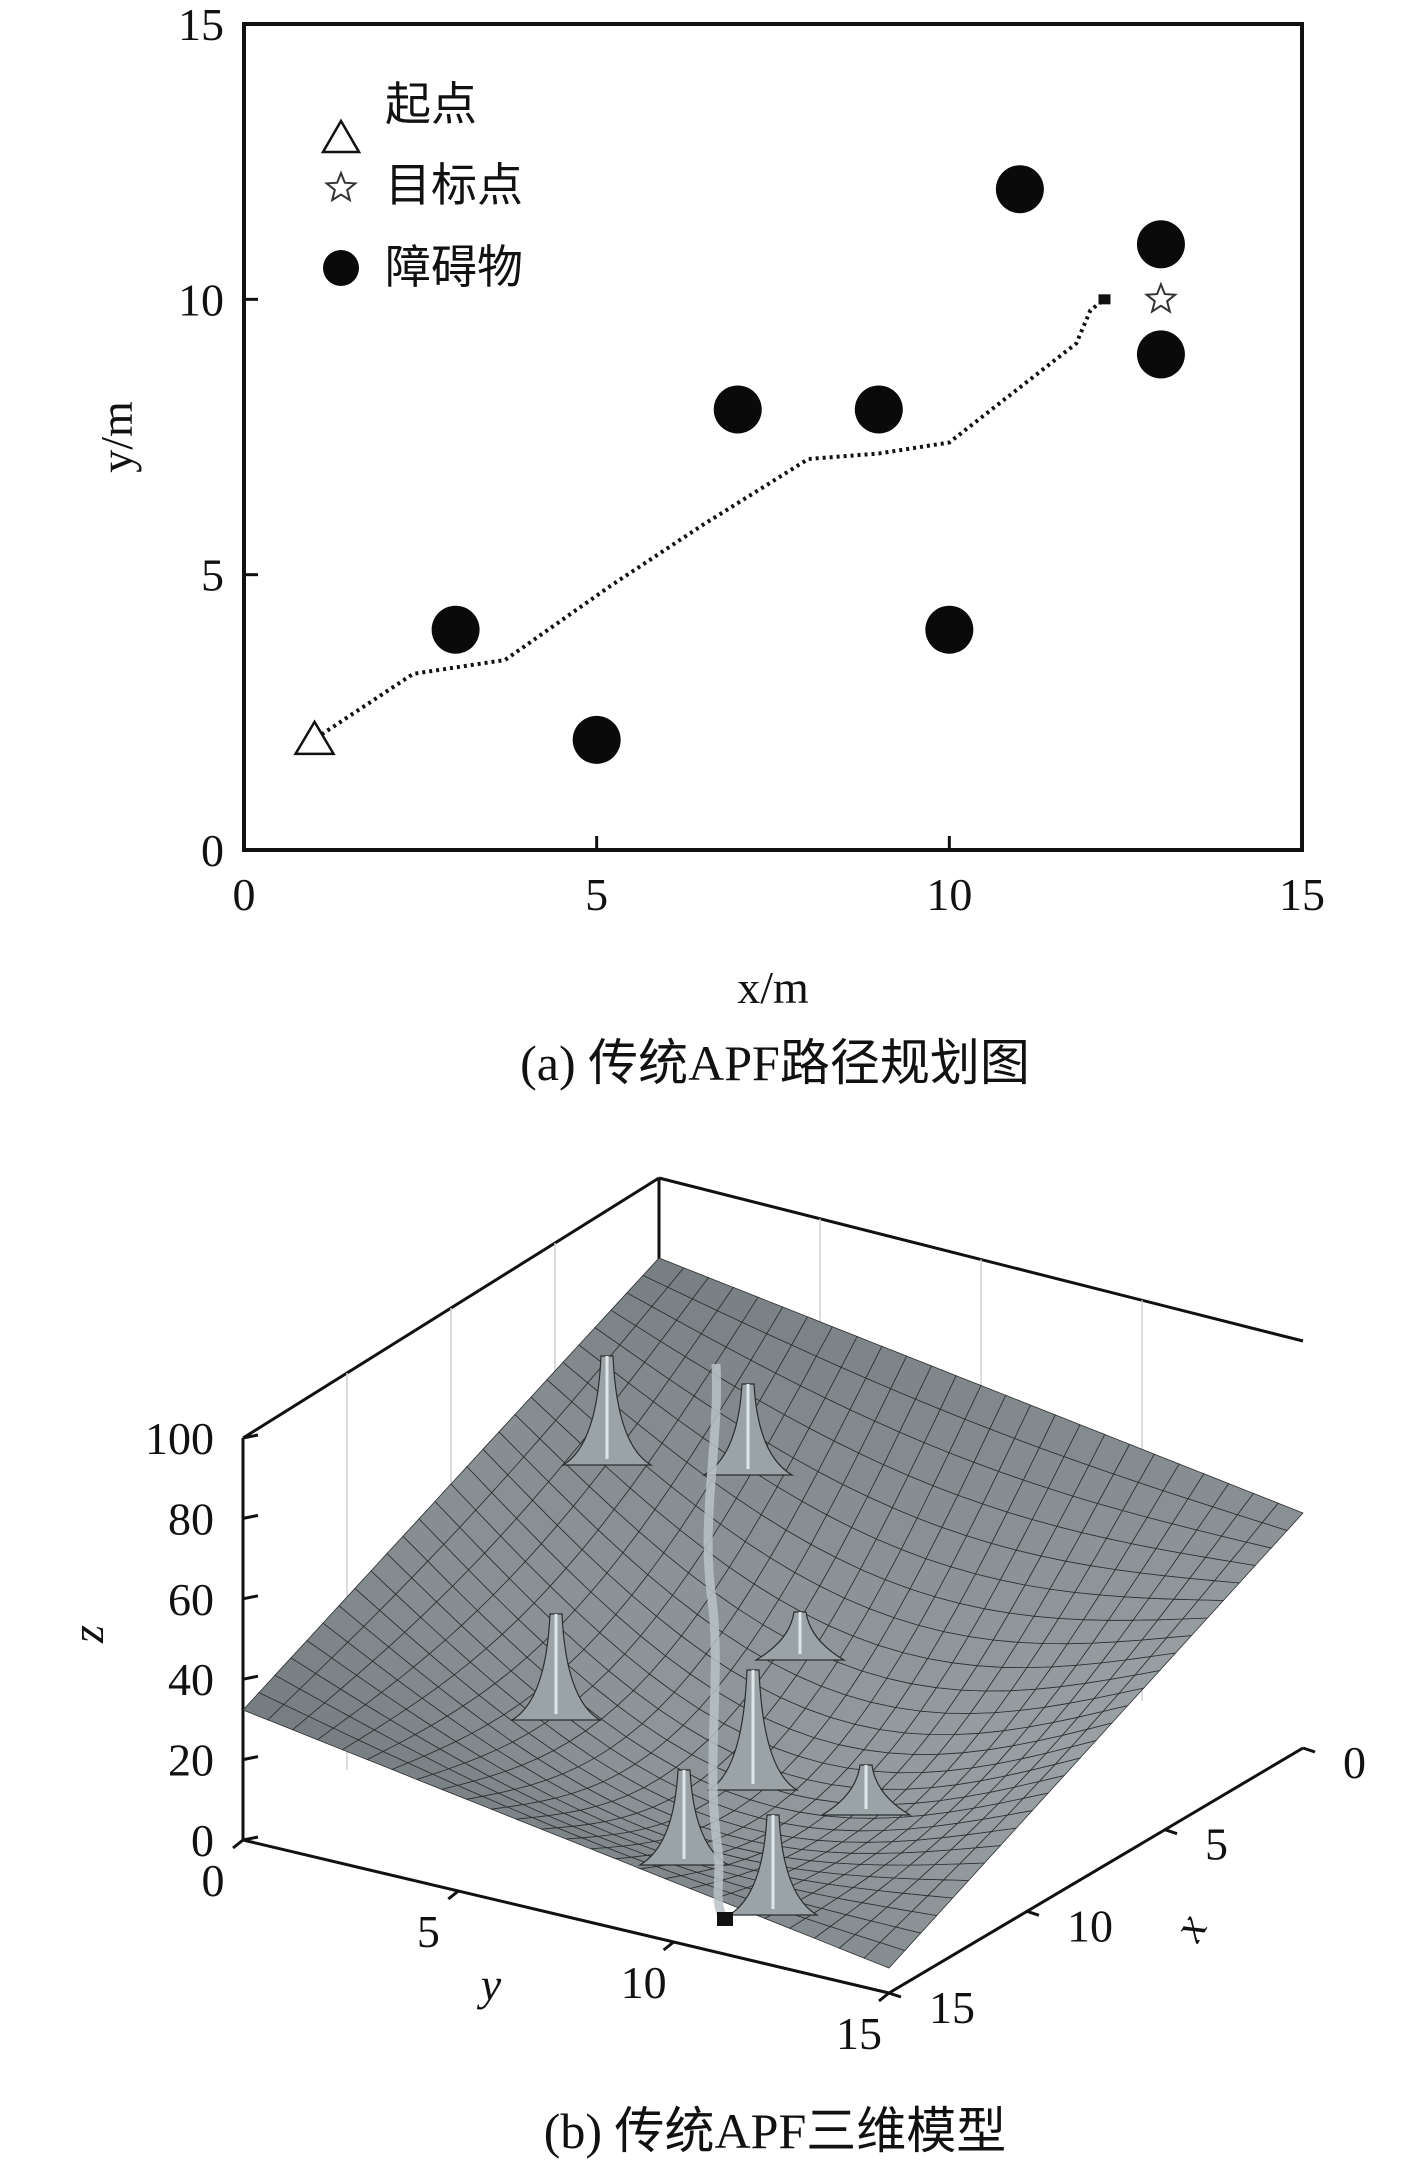 The width and height of the screenshot is (1417, 2175). I want to click on obstacles, so click(808, 464).